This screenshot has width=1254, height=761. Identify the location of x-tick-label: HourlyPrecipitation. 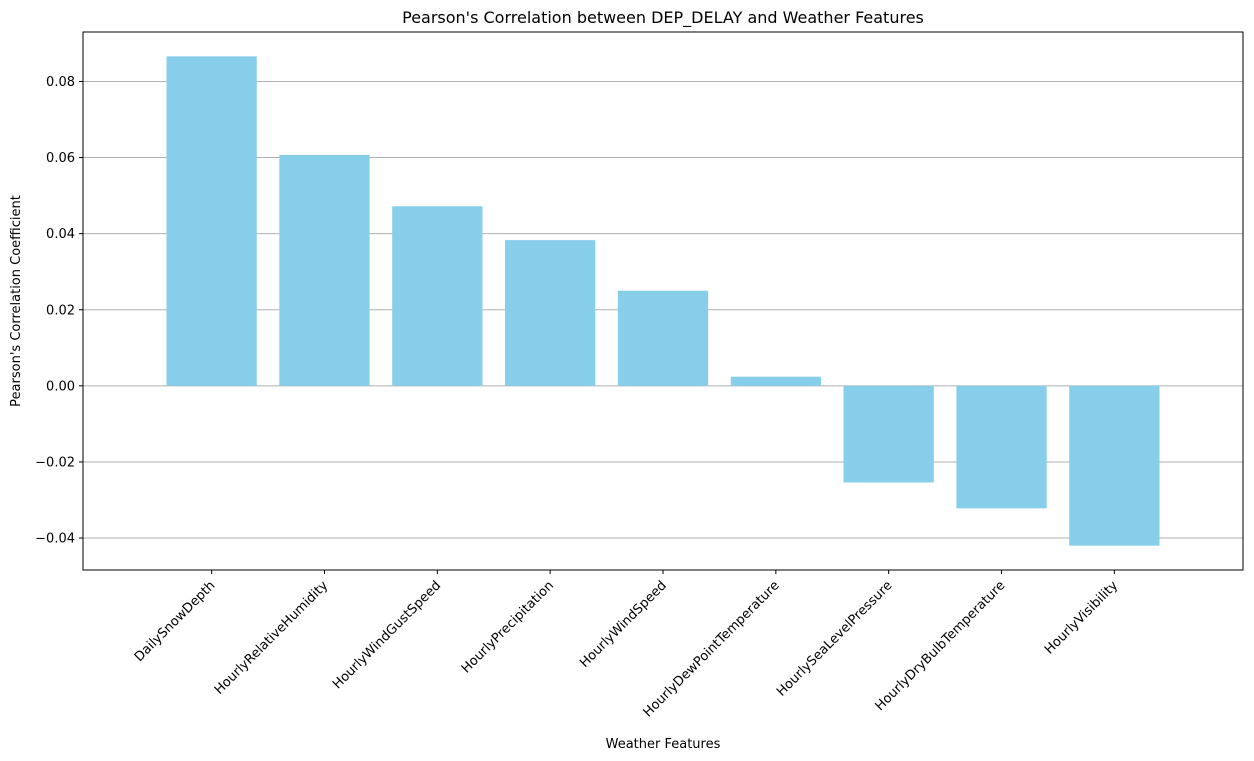
(508, 627).